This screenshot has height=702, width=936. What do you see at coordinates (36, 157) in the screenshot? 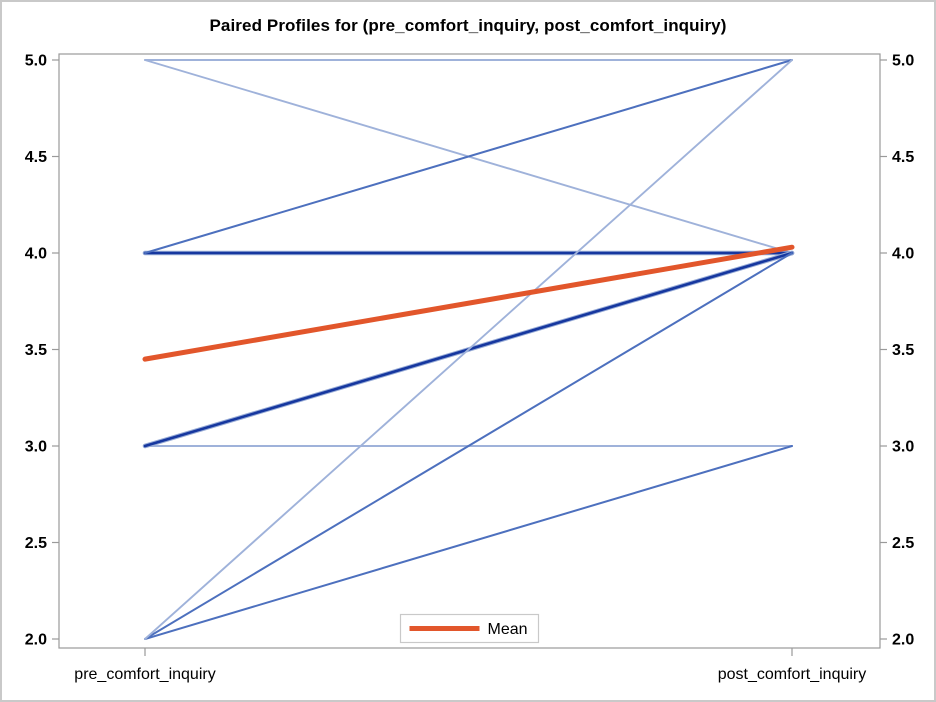
I see `y-axis-label-left: 4.5` at bounding box center [36, 157].